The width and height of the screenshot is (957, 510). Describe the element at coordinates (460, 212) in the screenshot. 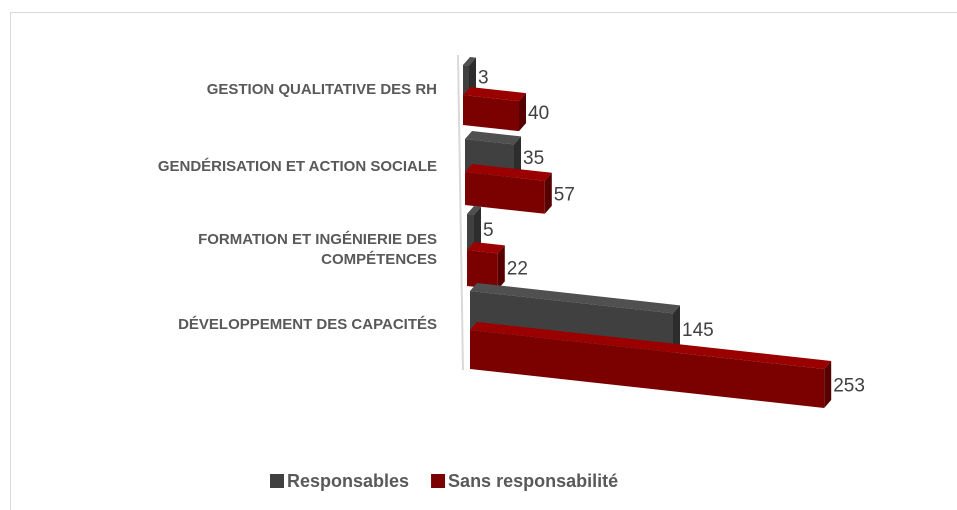

I see `category-axis` at that location.